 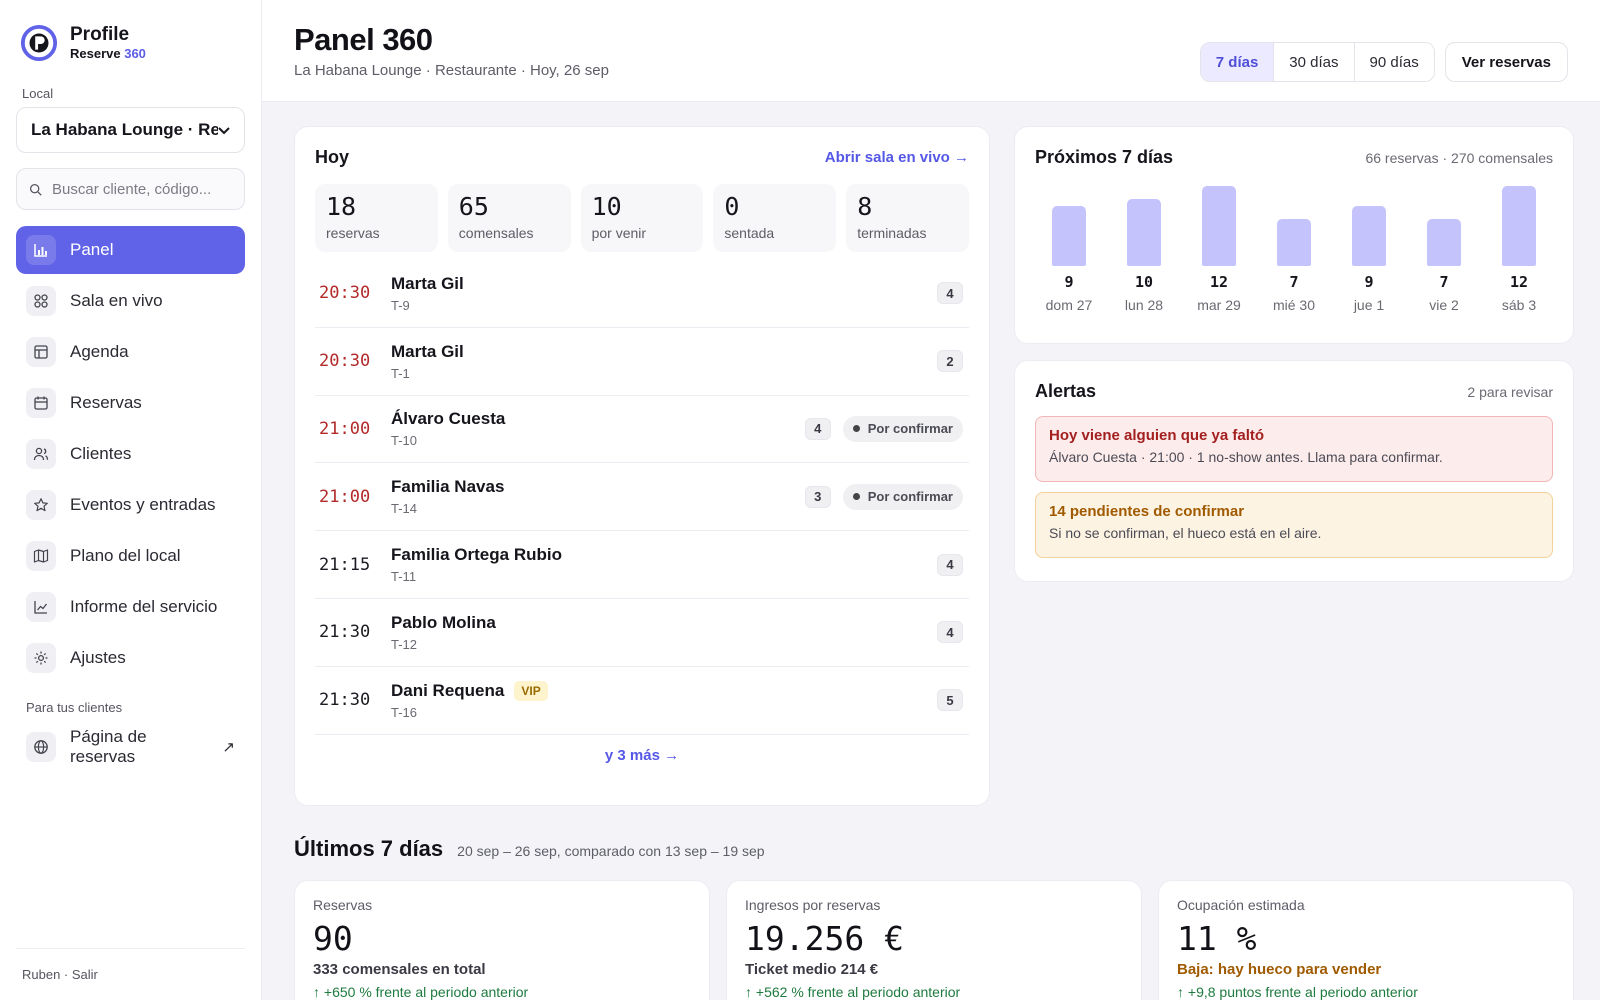 I want to click on gear-icon, so click(x=41, y=658).